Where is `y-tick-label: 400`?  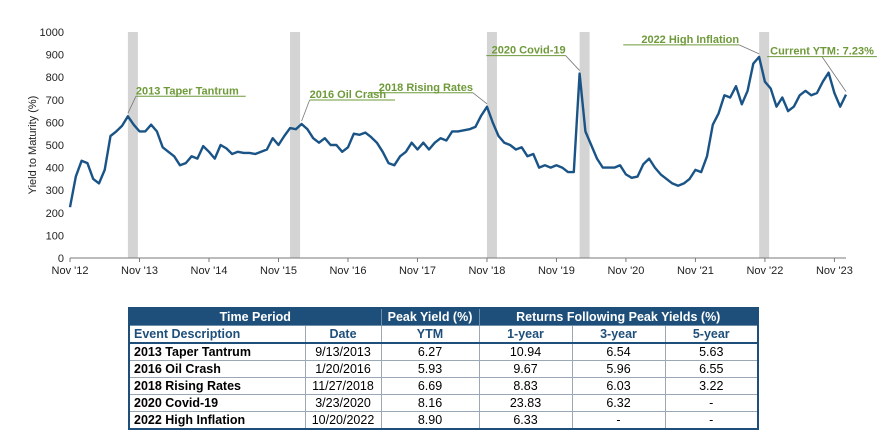 y-tick-label: 400 is located at coordinates (55, 169).